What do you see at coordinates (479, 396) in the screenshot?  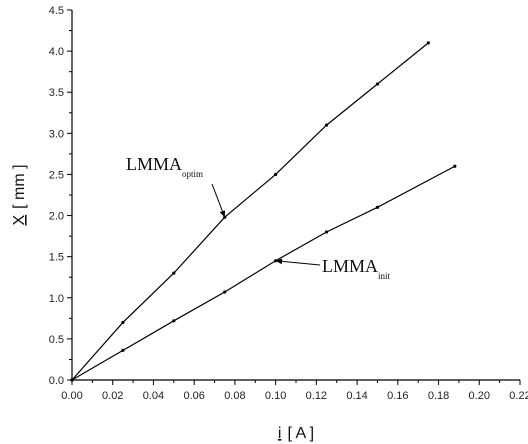 I see `x-tick-label: 0.20` at bounding box center [479, 396].